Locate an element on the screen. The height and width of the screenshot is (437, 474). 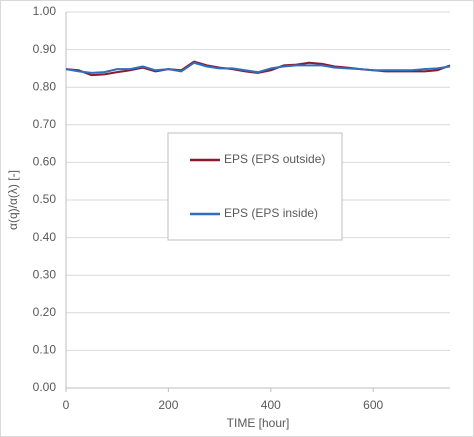
x-tick-label: 600 is located at coordinates (373, 405).